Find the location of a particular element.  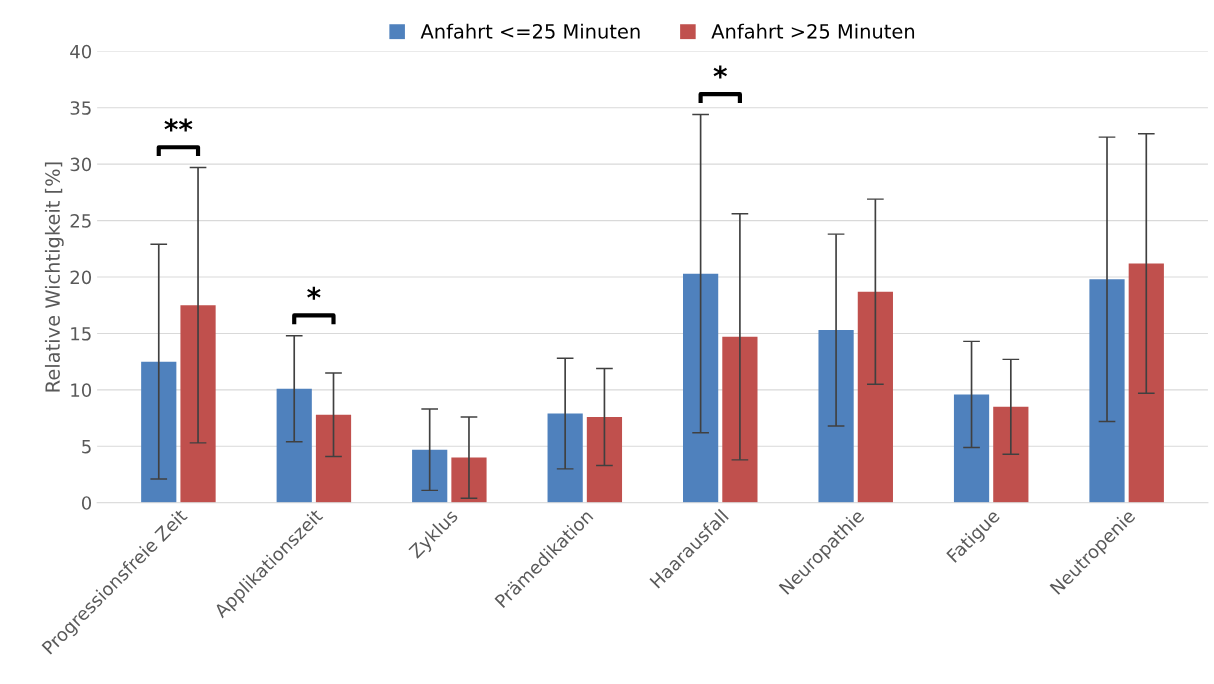

y-tick-label: 30 is located at coordinates (81, 164).